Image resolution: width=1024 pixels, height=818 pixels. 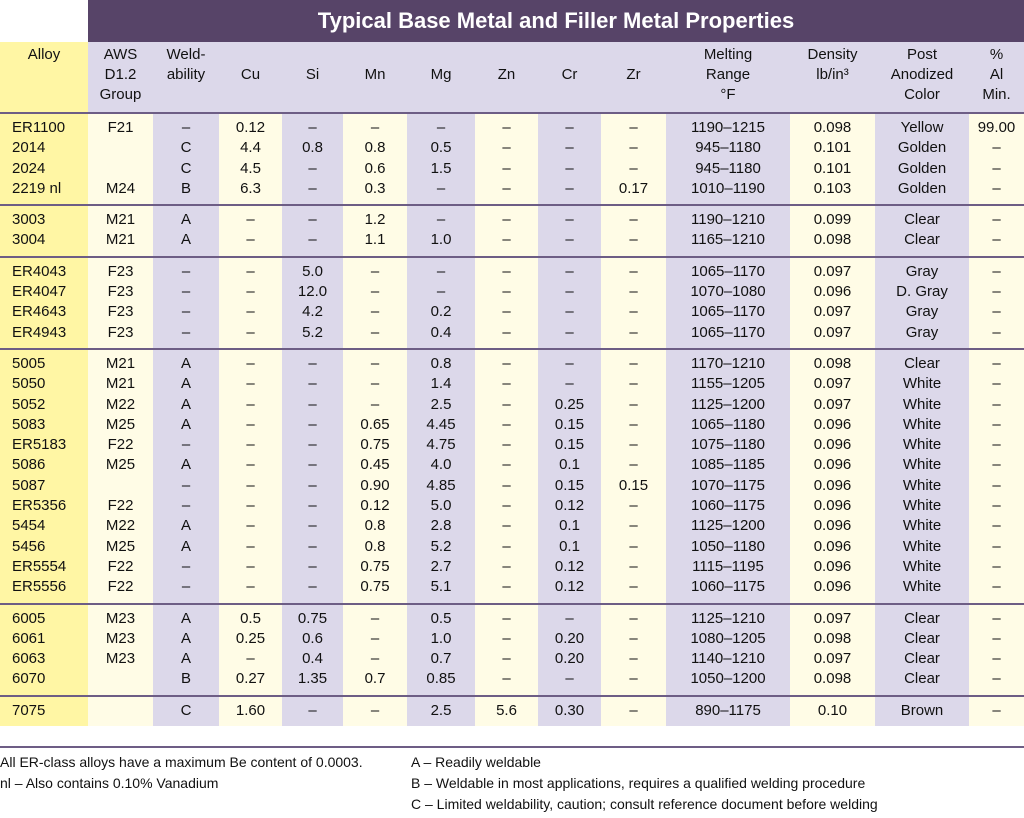 What do you see at coordinates (832, 192) in the screenshot?
I see `cell-density: 0.103` at bounding box center [832, 192].